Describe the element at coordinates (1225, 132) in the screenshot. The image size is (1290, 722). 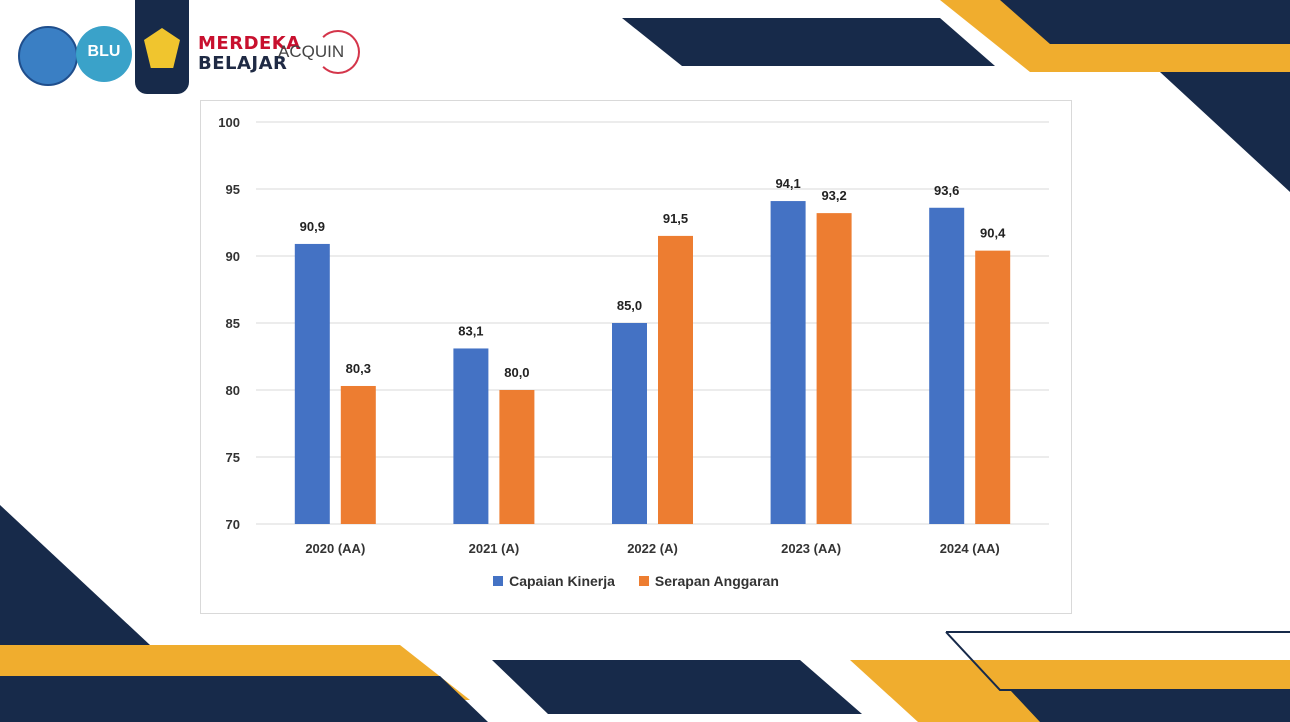
I see `right-navy-wedge` at that location.